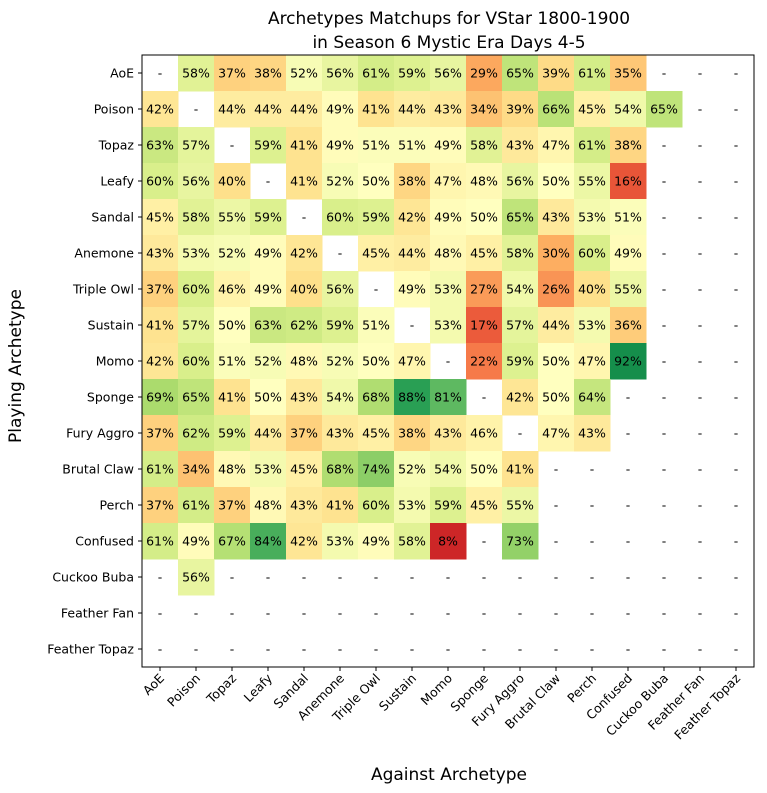 Image resolution: width=767 pixels, height=793 pixels. Describe the element at coordinates (268, 109) in the screenshot. I see `cell-poison-vs-leafy` at that location.